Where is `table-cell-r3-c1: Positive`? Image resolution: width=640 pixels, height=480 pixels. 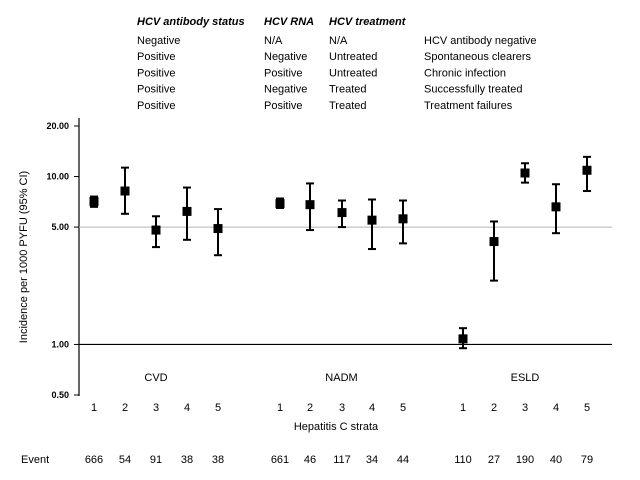 table-cell-r3-c1: Positive is located at coordinates (156, 73).